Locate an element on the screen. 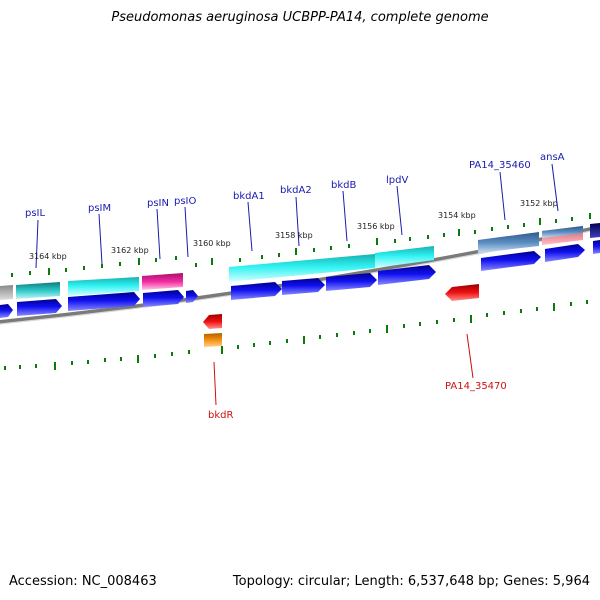 The image size is (600, 600). scale-label: 3158 kbp is located at coordinates (294, 235).